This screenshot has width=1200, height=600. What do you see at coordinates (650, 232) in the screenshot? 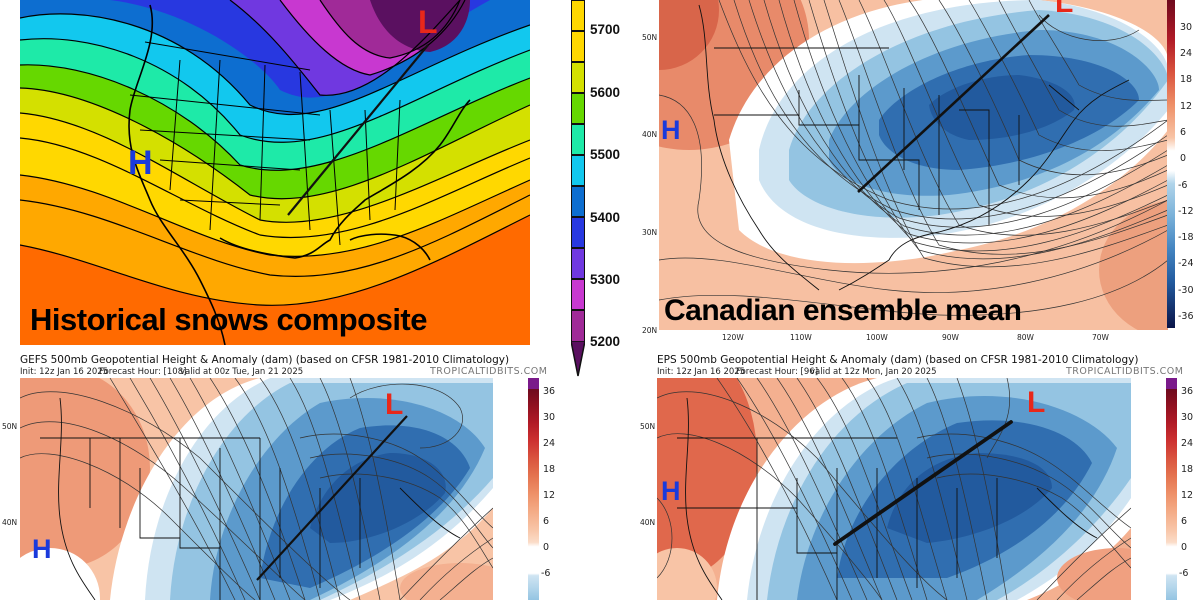
I see `lat-label: 30N` at bounding box center [650, 232].